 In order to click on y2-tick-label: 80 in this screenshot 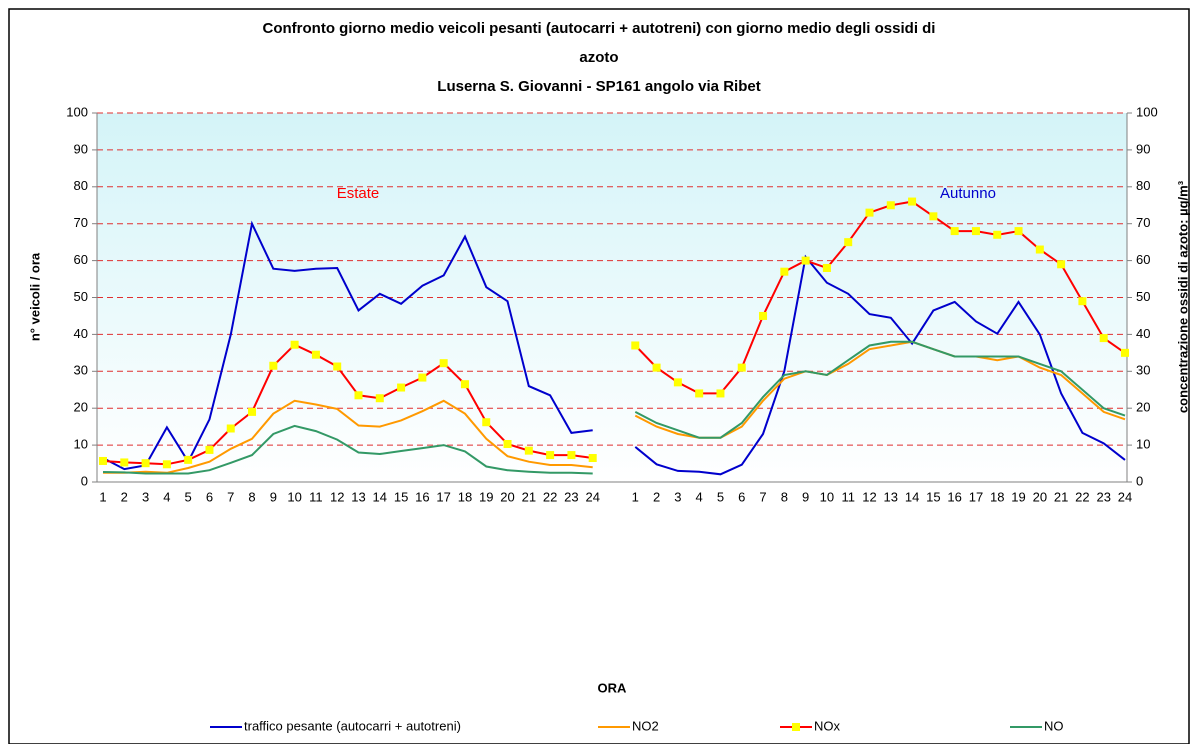, I will do `click(1143, 185)`.